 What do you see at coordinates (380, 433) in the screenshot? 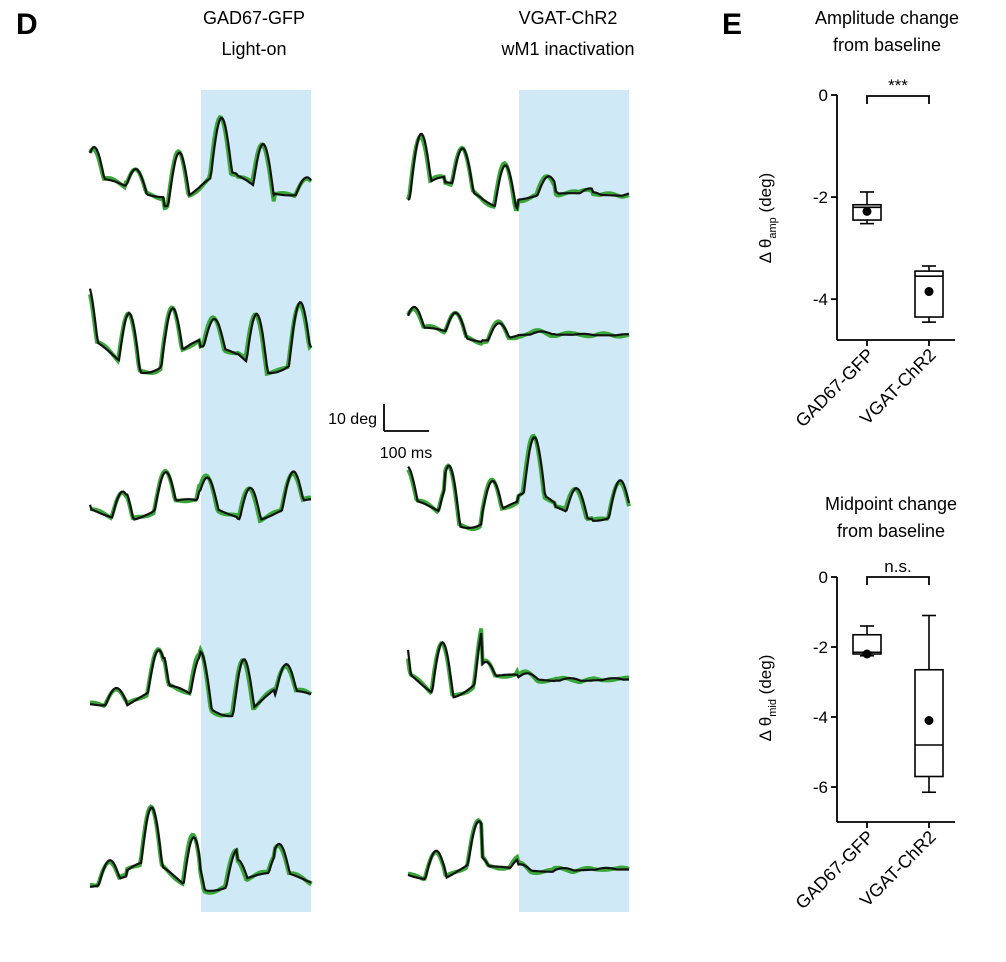
I see `scale-bar: 10 deg 100 ms` at bounding box center [380, 433].